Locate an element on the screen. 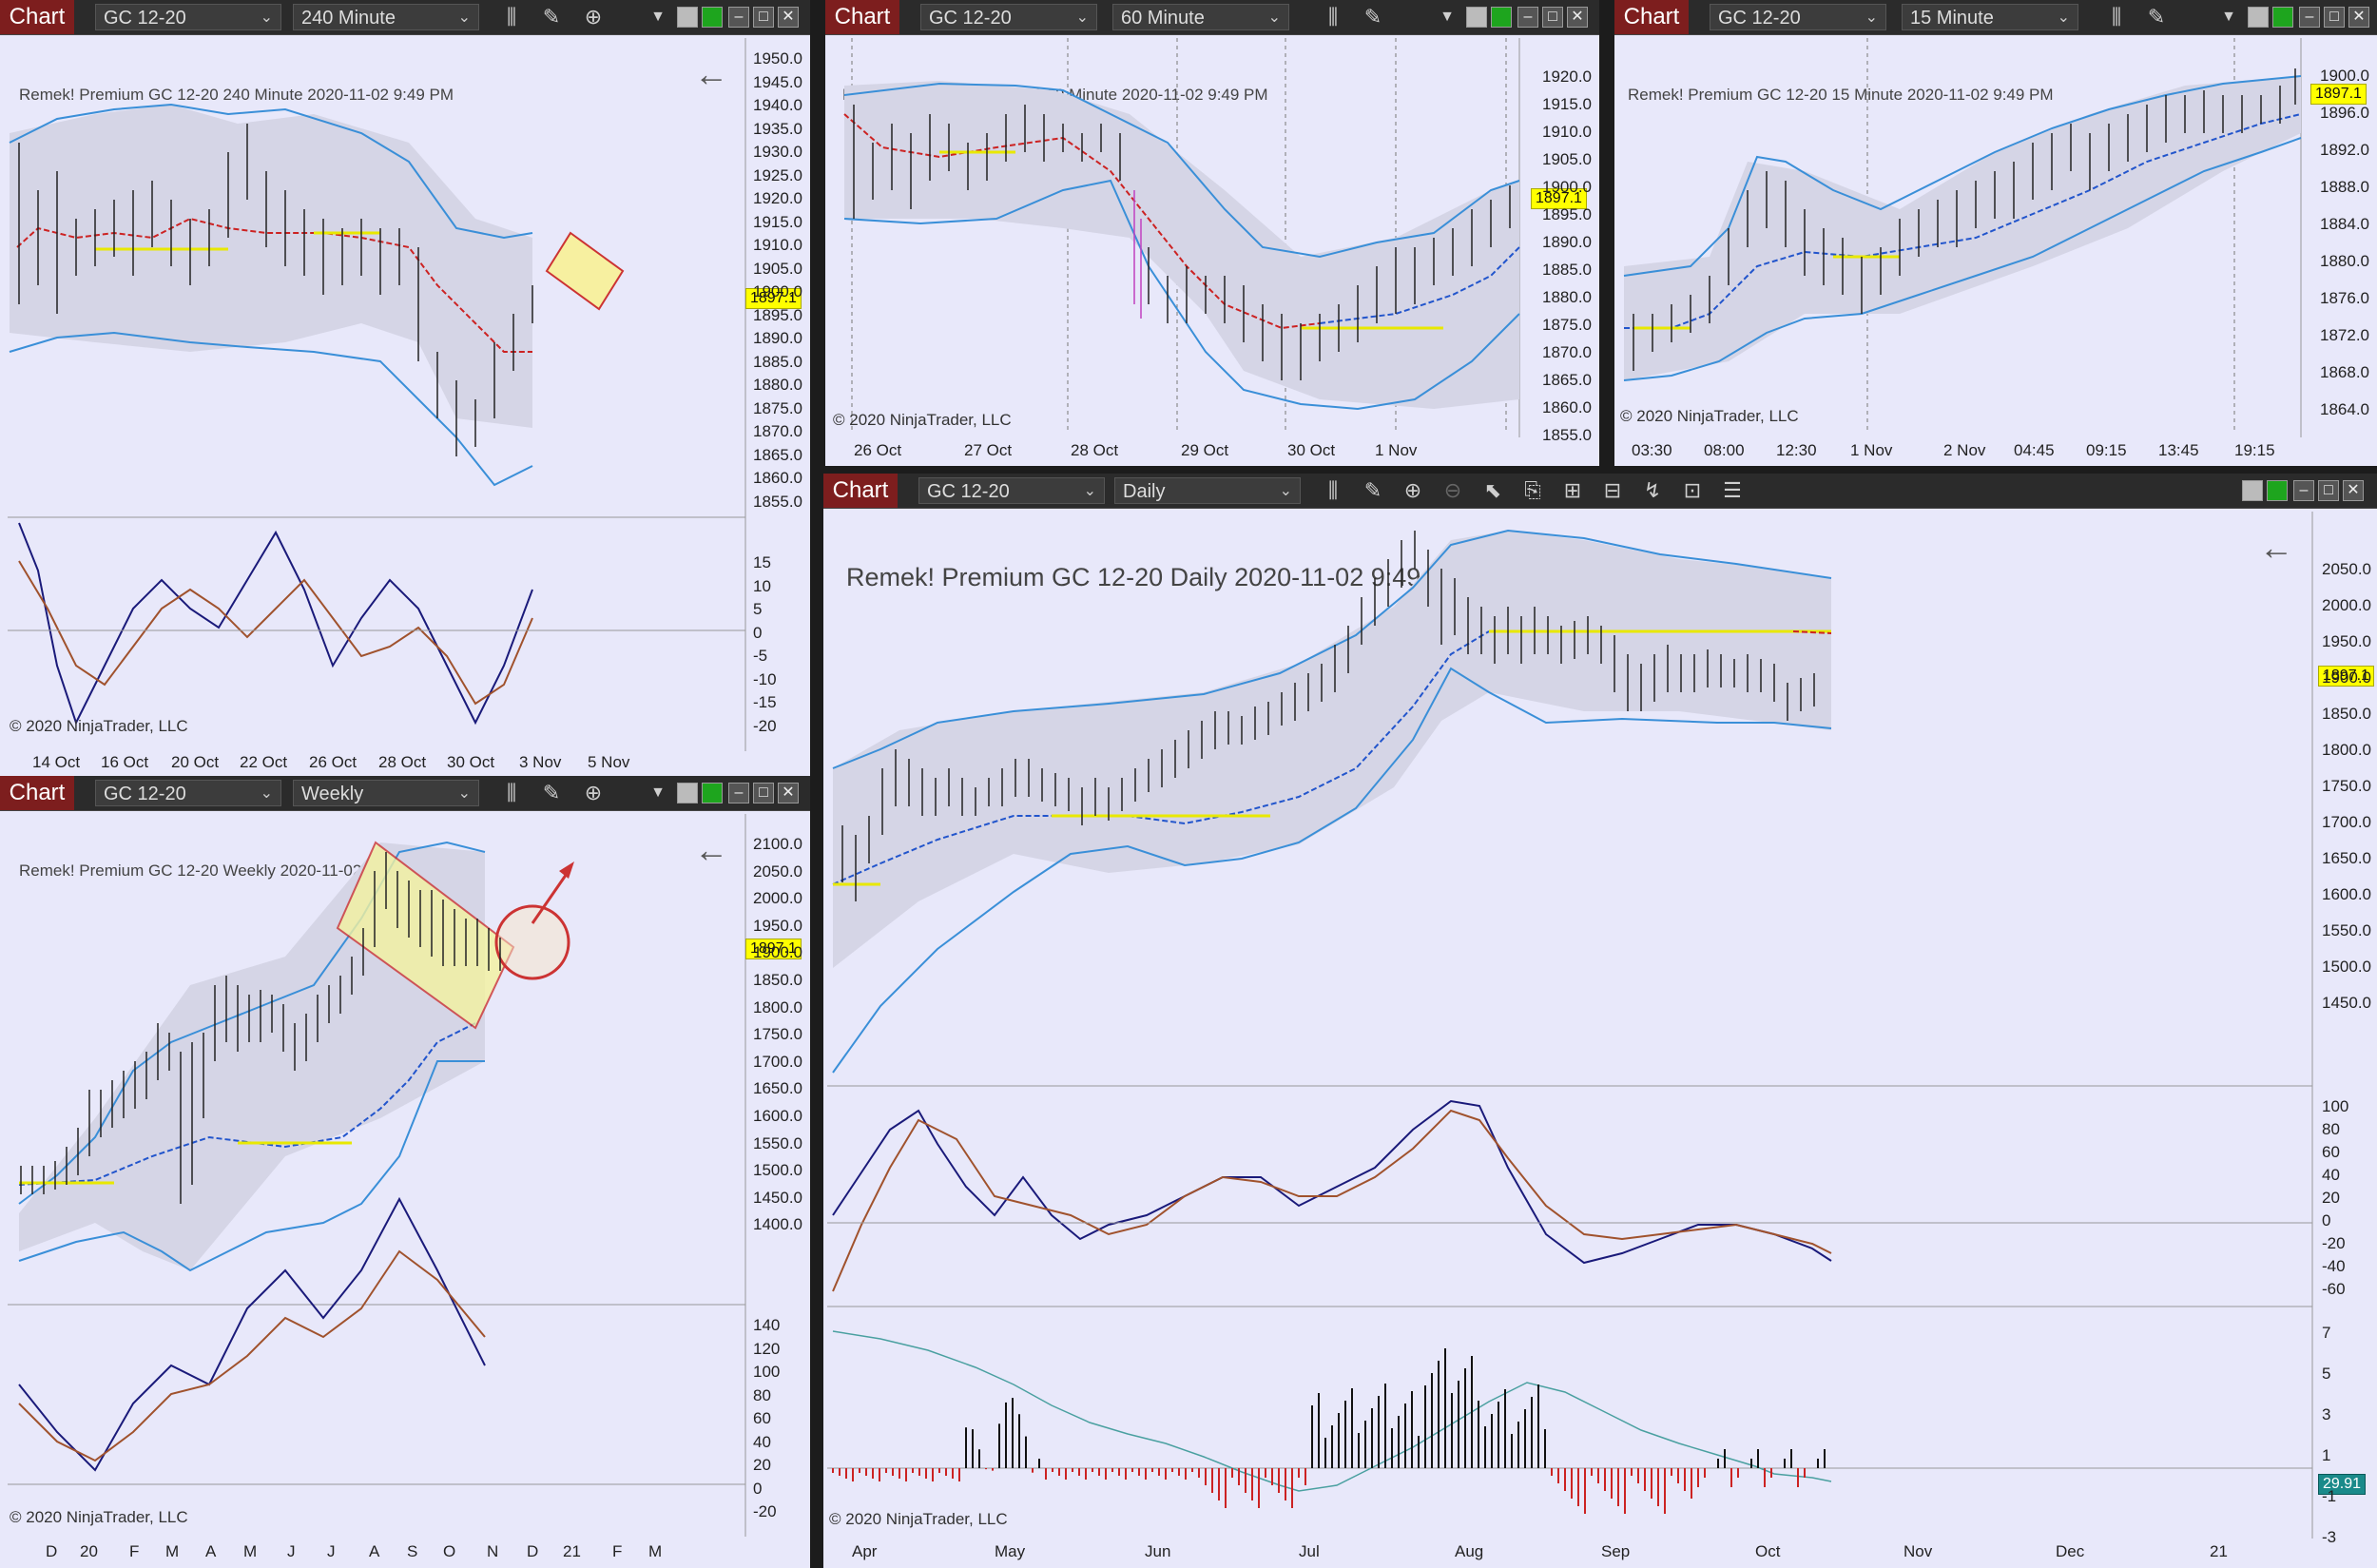 The height and width of the screenshot is (1568, 2377). chart-toolbar: Chart GC 12-20 ⌄ 60 Minute ⌄ ⫼ ✎ ▼ – □ ✕ is located at coordinates (1212, 17).